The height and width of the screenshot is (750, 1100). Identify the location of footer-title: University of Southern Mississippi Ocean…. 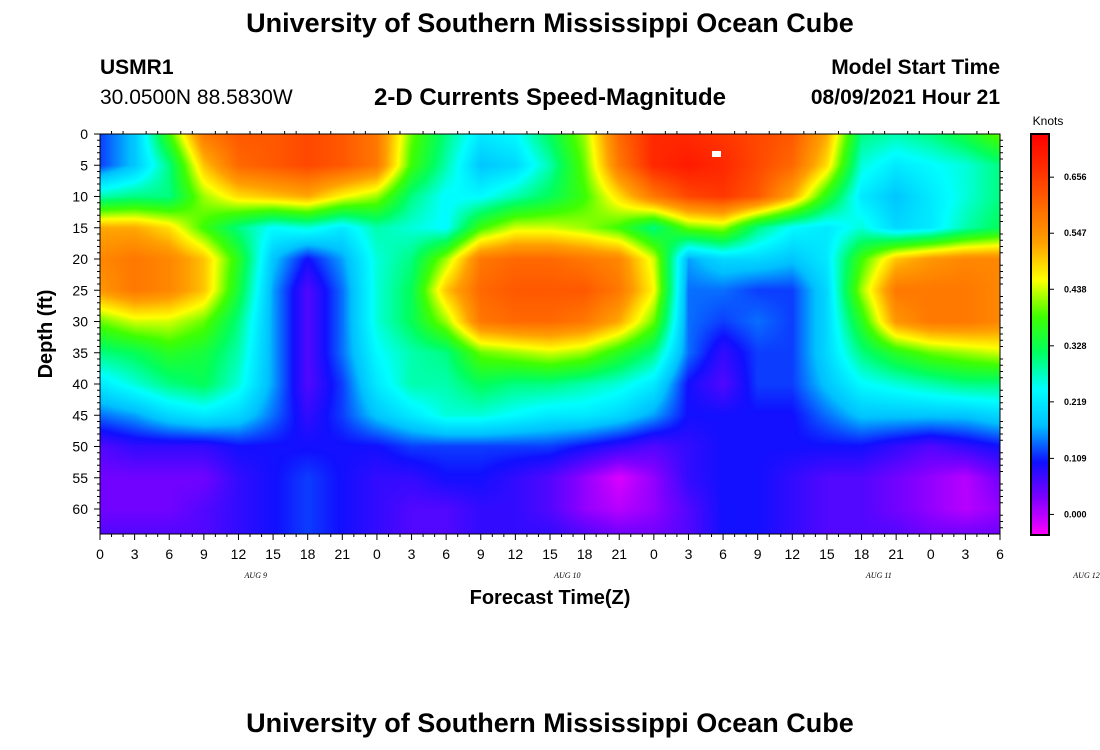
(550, 723).